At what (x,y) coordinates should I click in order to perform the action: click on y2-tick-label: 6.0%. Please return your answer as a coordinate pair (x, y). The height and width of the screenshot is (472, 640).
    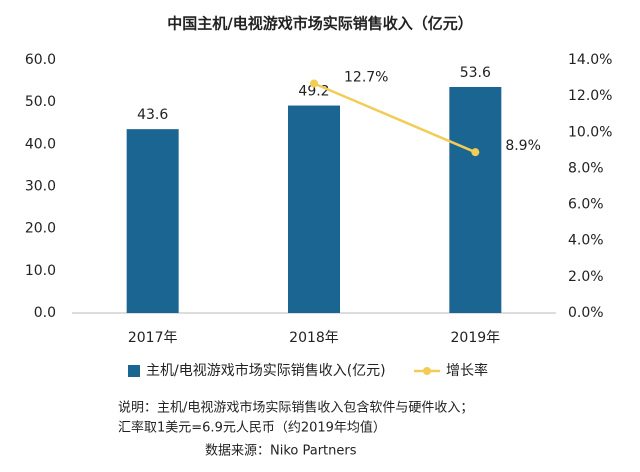
    Looking at the image, I should click on (586, 205).